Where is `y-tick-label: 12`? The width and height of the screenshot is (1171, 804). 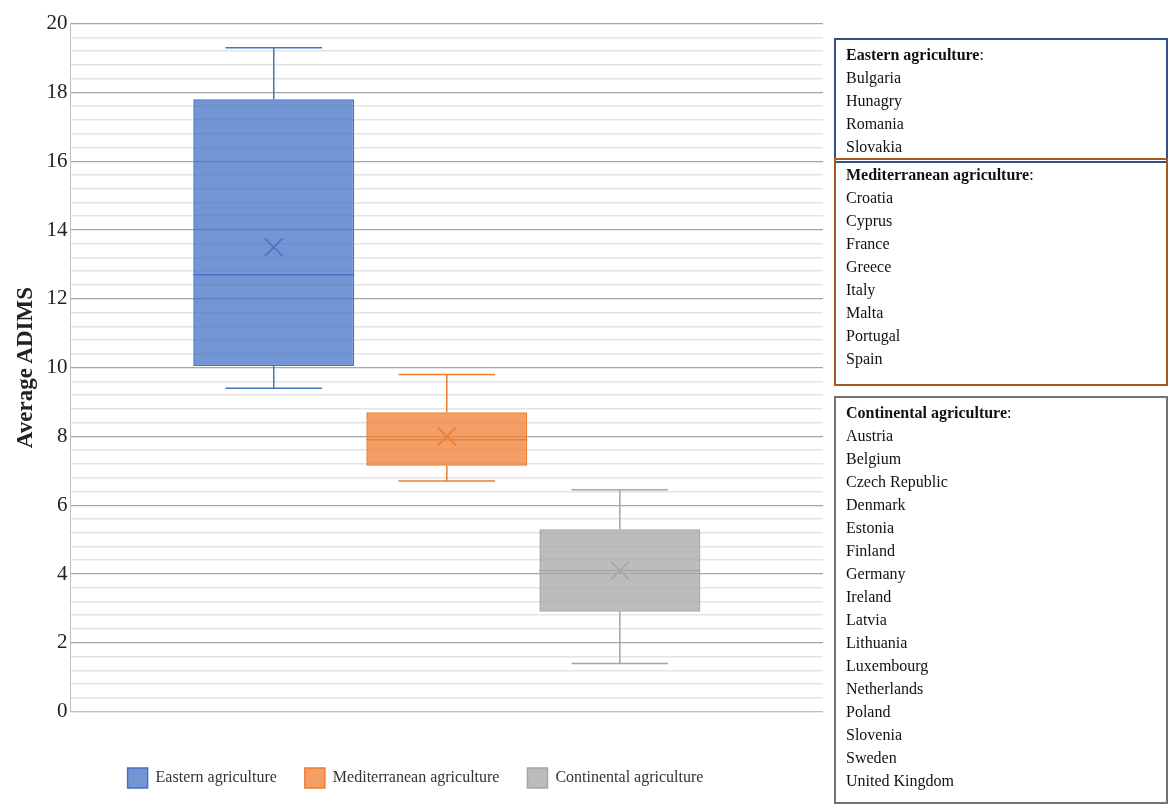
y-tick-label: 12 is located at coordinates (57, 297).